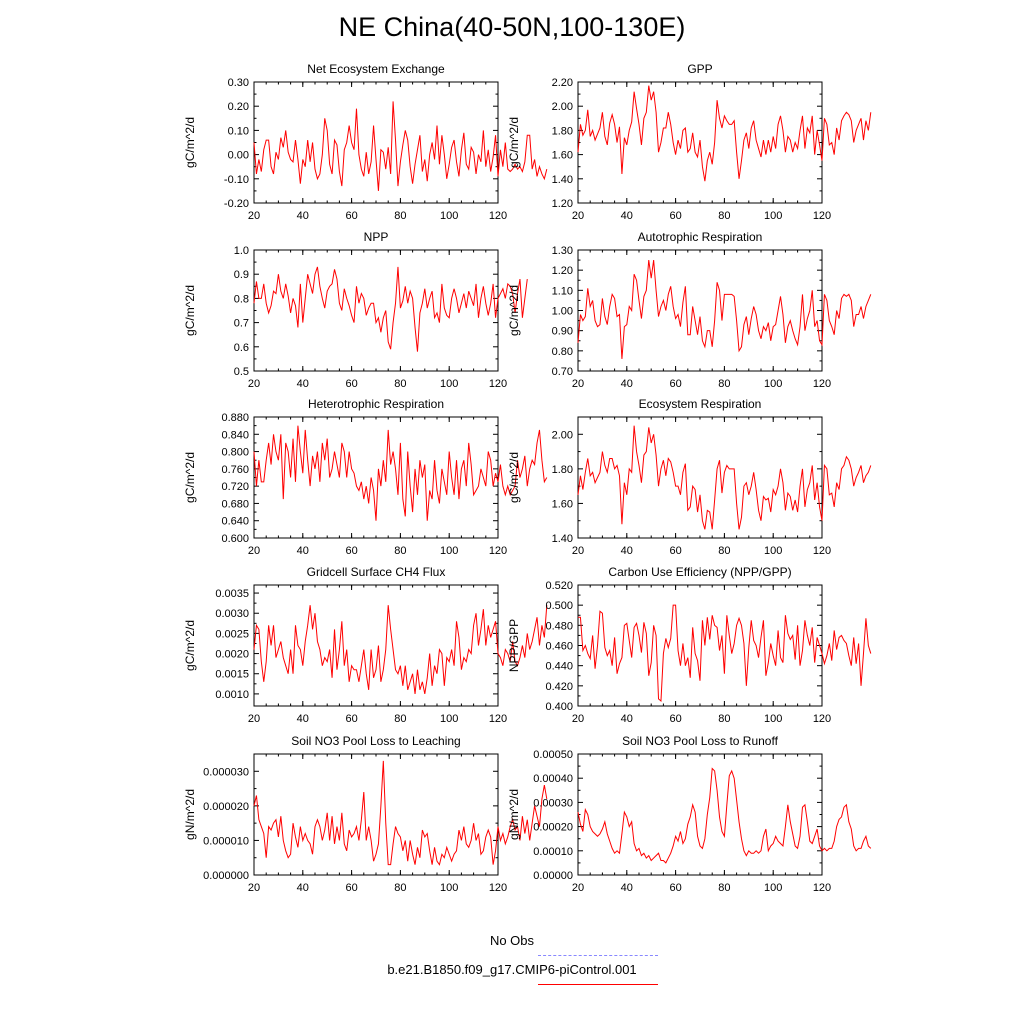 Image resolution: width=1024 pixels, height=1024 pixels. What do you see at coordinates (226, 772) in the screenshot?
I see `y-tick-label: 0.000030` at bounding box center [226, 772].